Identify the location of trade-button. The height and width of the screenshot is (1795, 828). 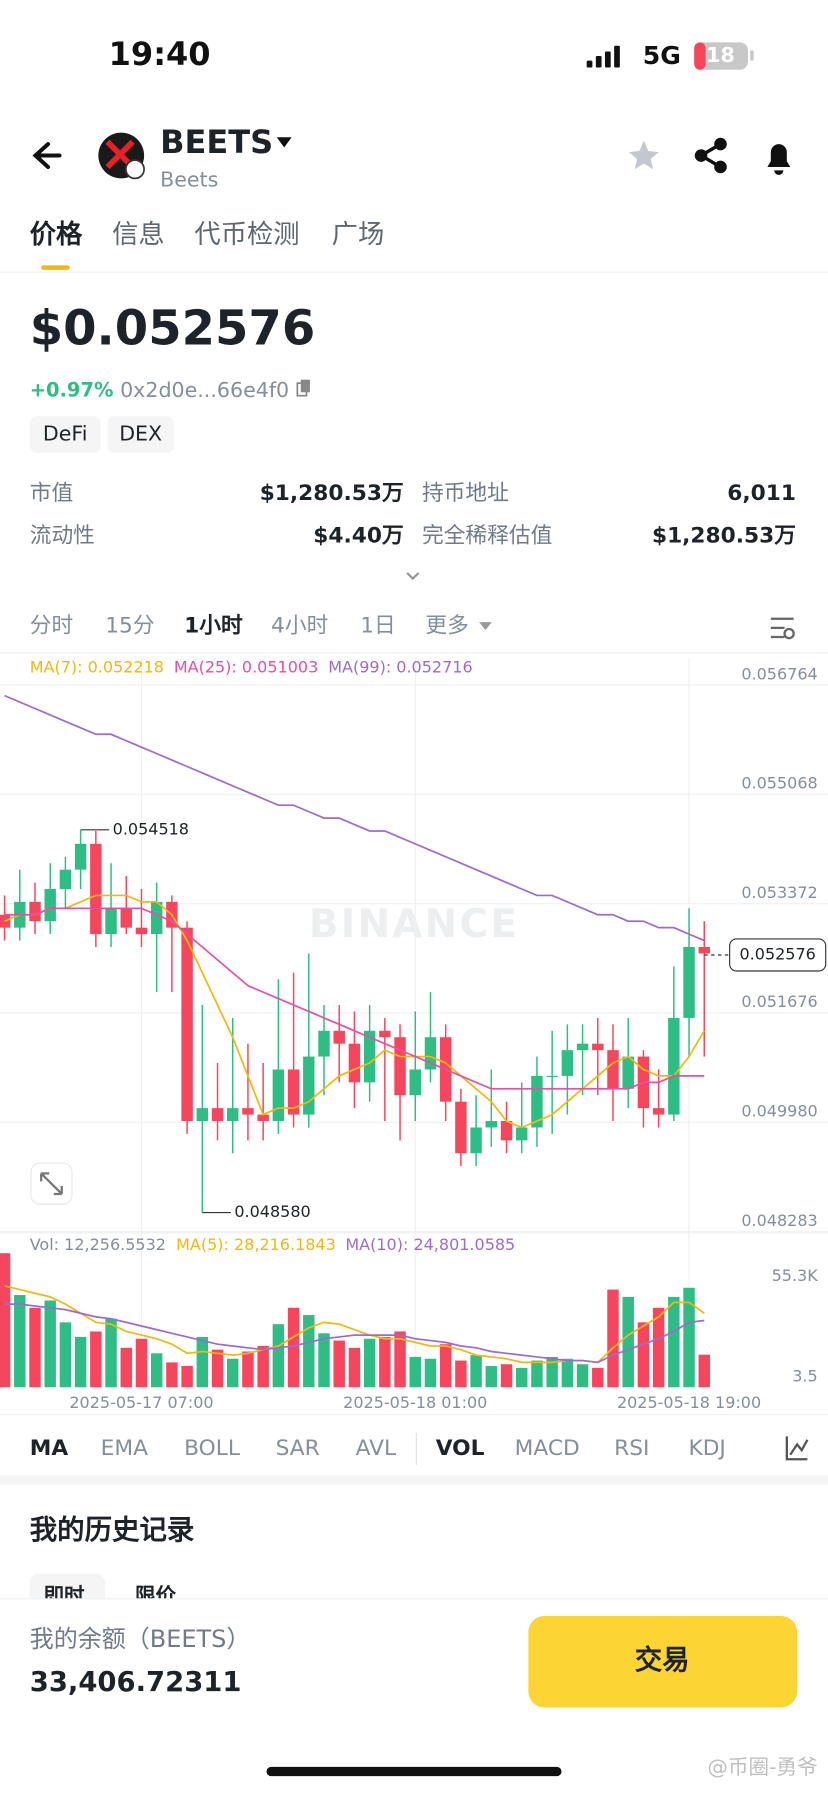
(663, 1661).